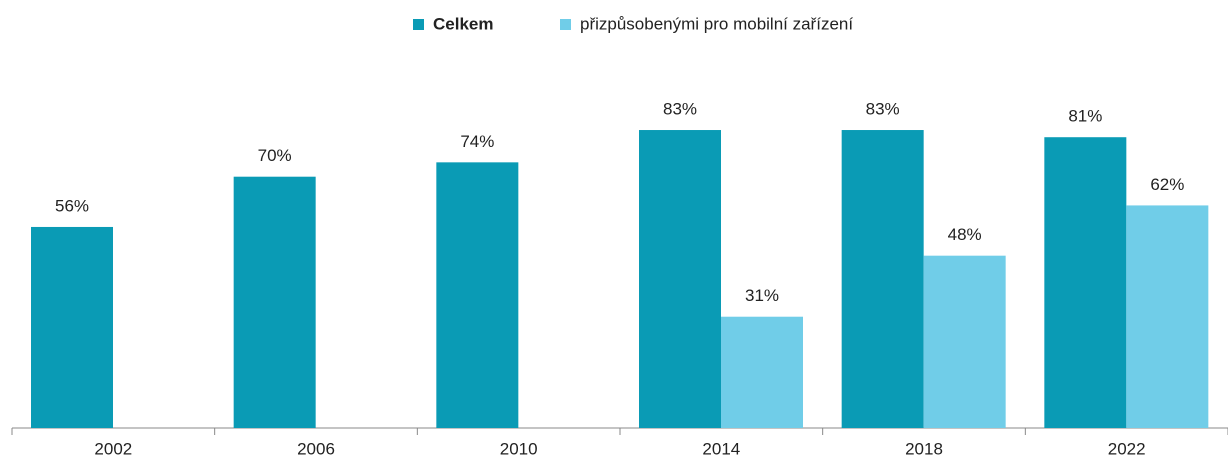 This screenshot has width=1228, height=460. I want to click on x-tick-label: 2002, so click(113, 448).